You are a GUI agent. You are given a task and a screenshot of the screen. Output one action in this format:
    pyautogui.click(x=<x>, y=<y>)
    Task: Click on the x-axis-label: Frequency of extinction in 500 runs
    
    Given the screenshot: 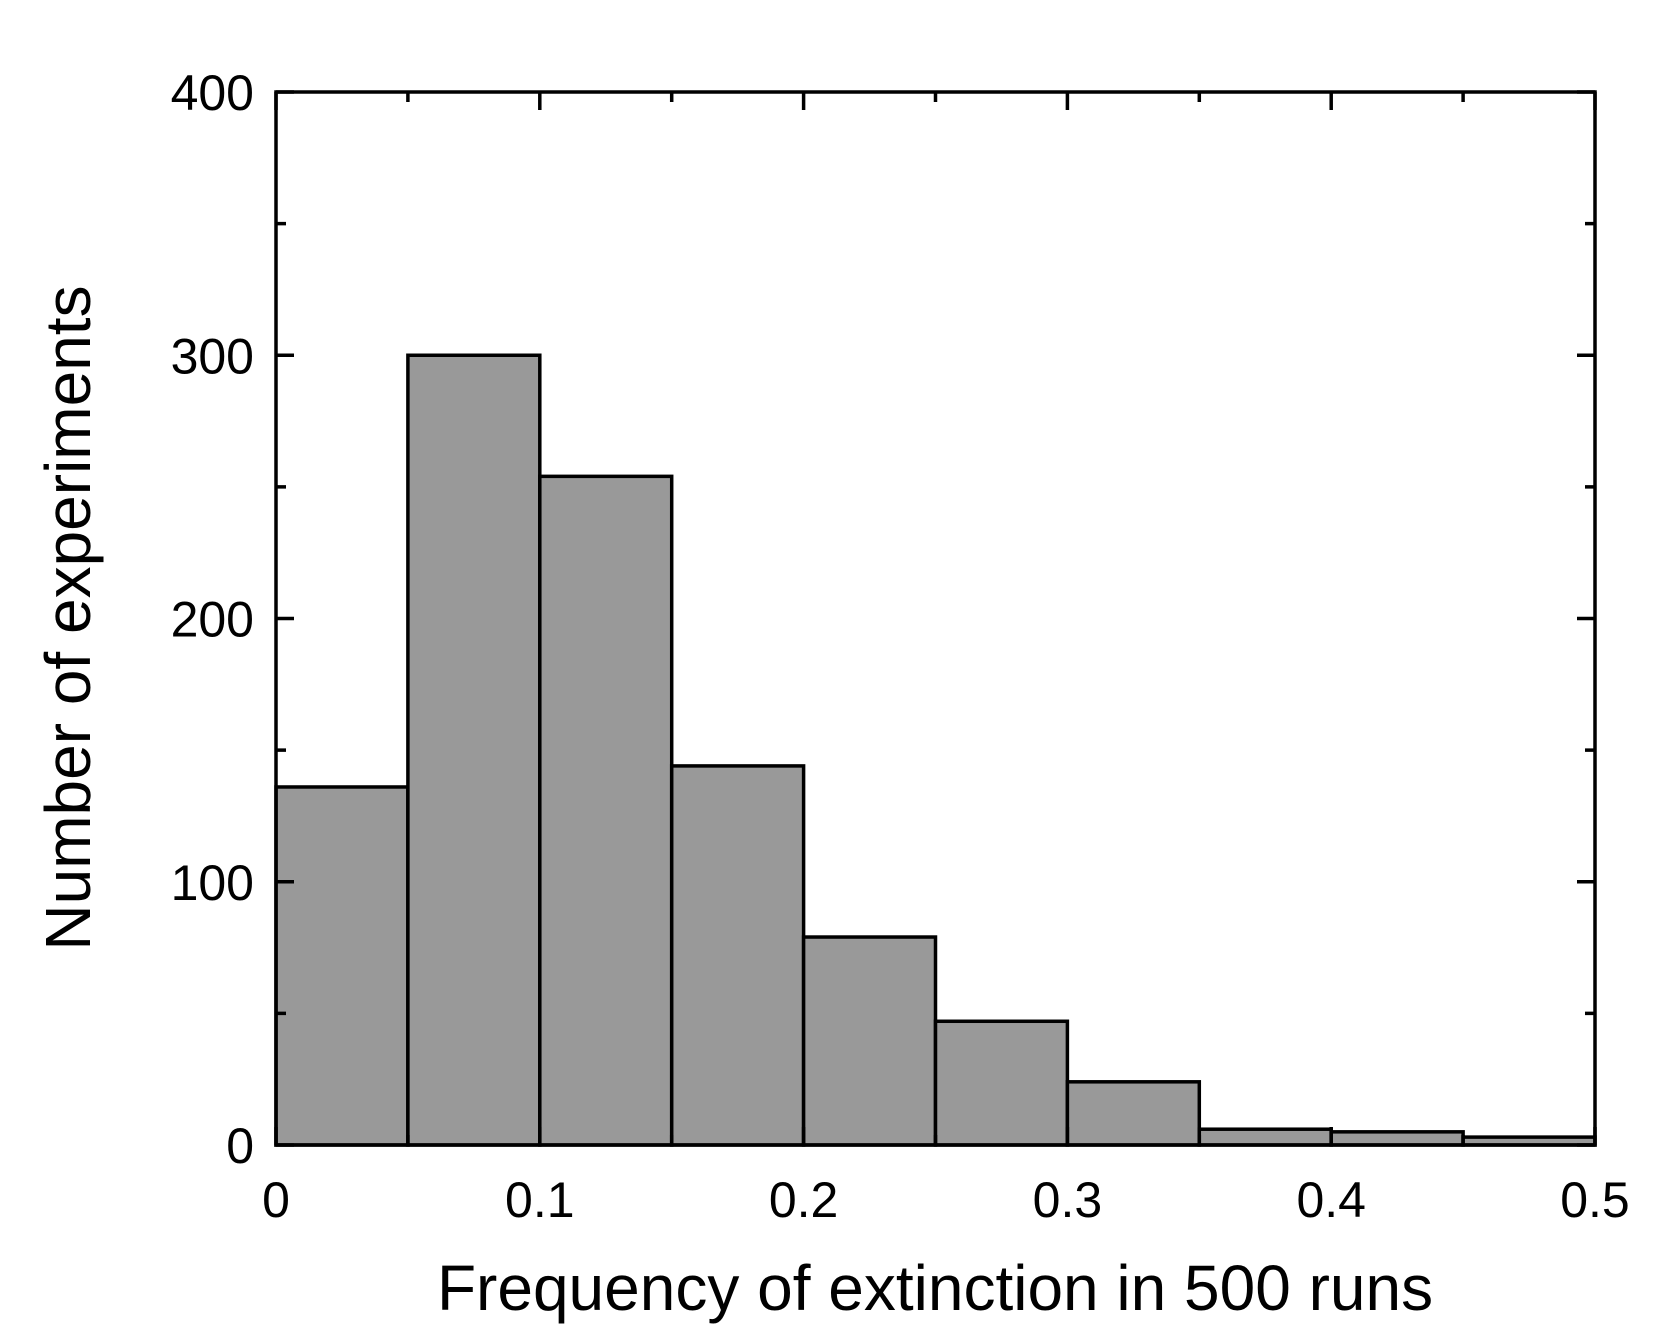 What is the action you would take?
    pyautogui.click(x=935, y=1288)
    